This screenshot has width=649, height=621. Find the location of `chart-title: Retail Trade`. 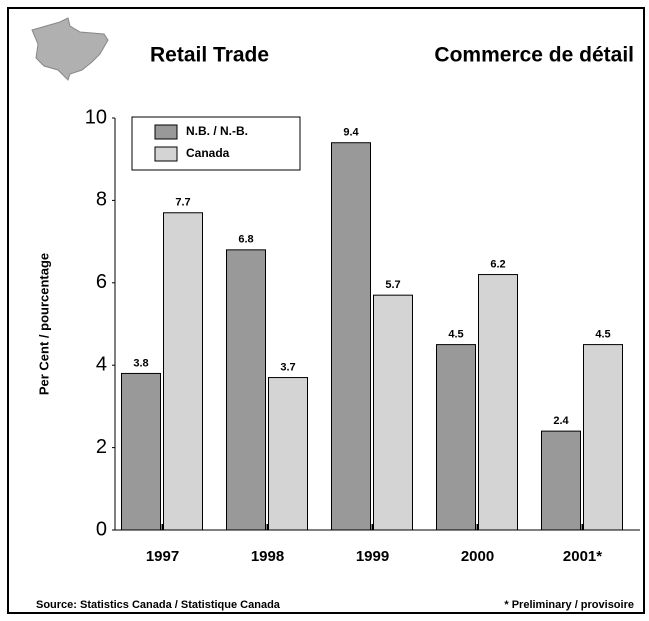

chart-title: Retail Trade is located at coordinates (209, 55).